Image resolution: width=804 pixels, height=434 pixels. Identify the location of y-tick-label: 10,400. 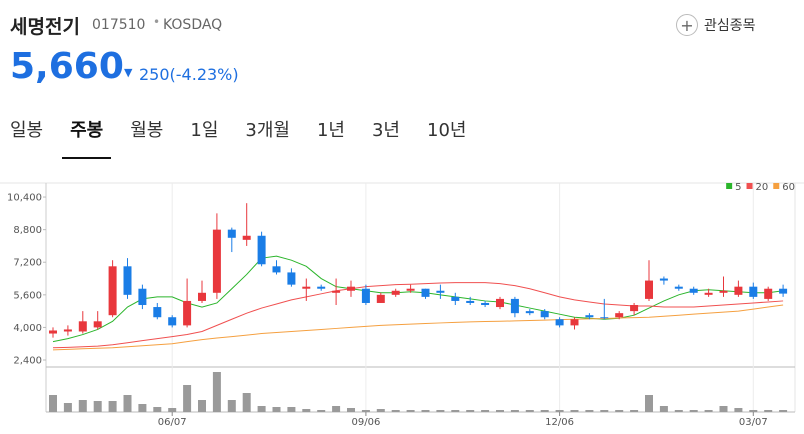
(24, 198).